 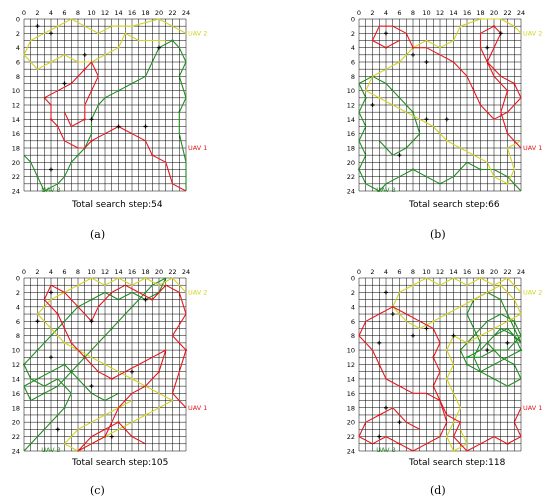 I want to click on y-tick-label: 2, so click(x=353, y=34).